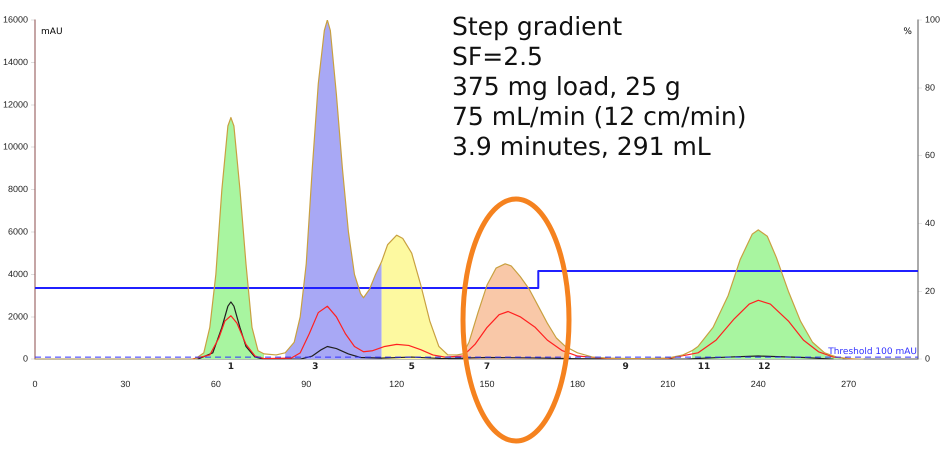 Image resolution: width=943 pixels, height=452 pixels. What do you see at coordinates (932, 19) in the screenshot?
I see `y2-tick-label: 100` at bounding box center [932, 19].